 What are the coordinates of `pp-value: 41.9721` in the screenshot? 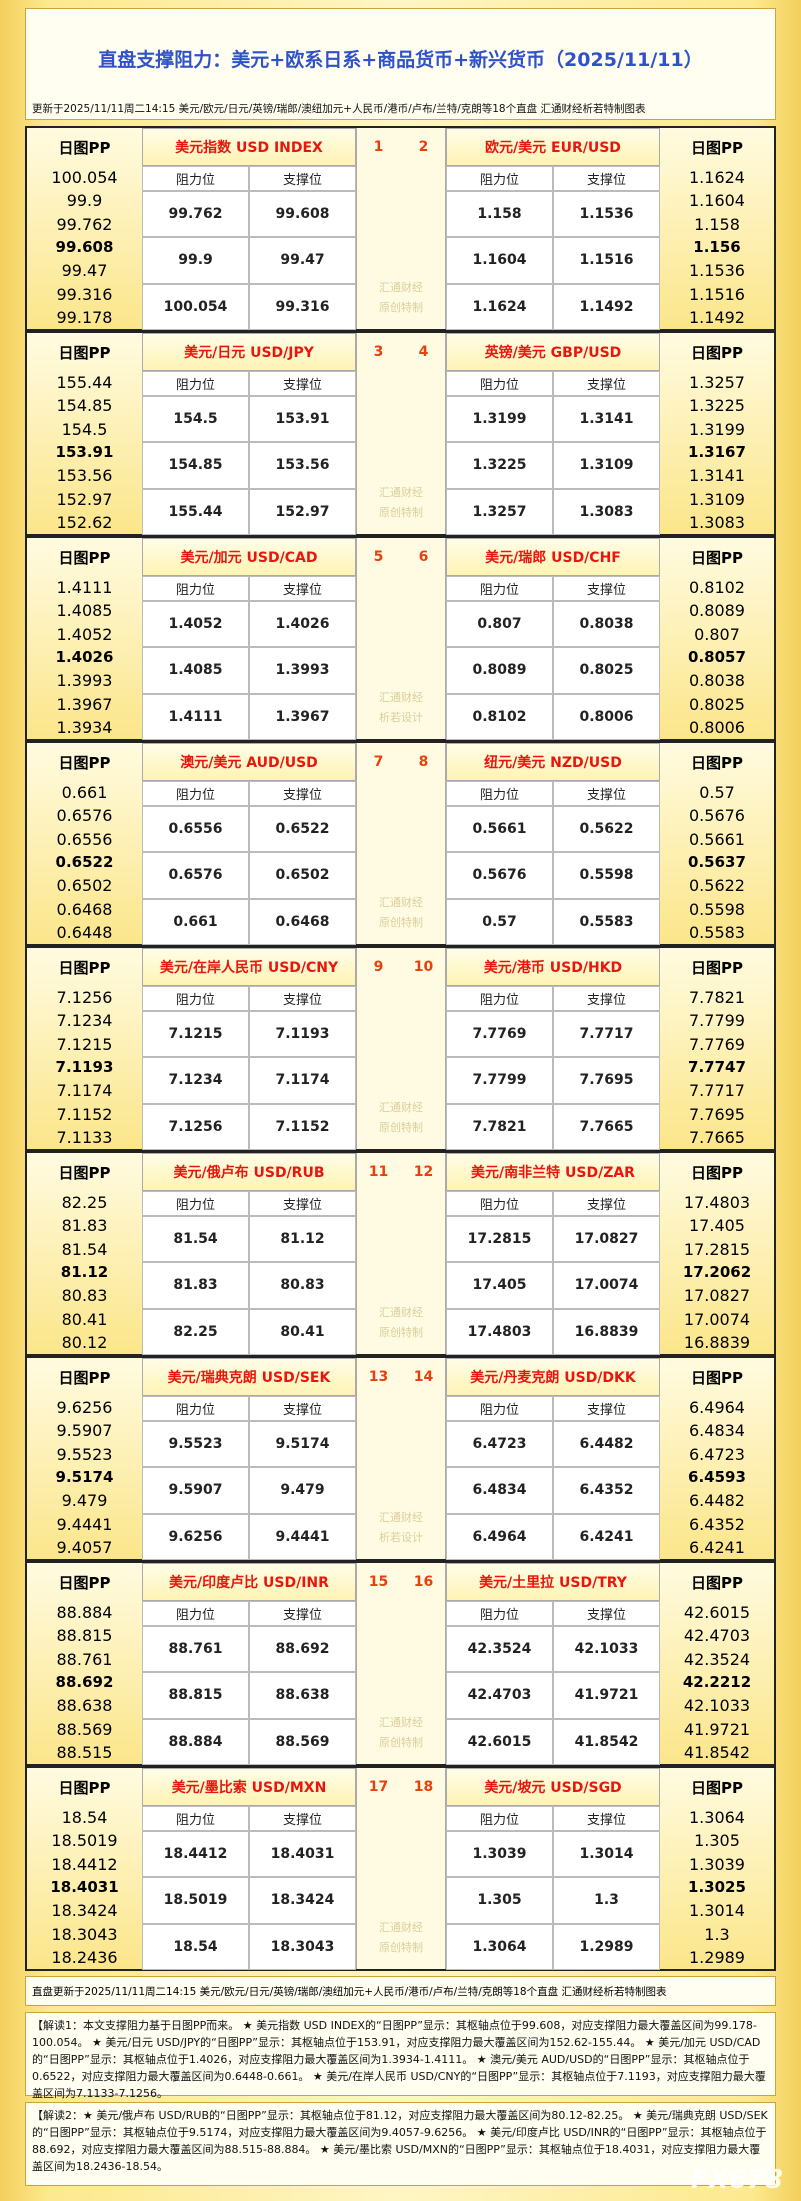 It's located at (717, 1729).